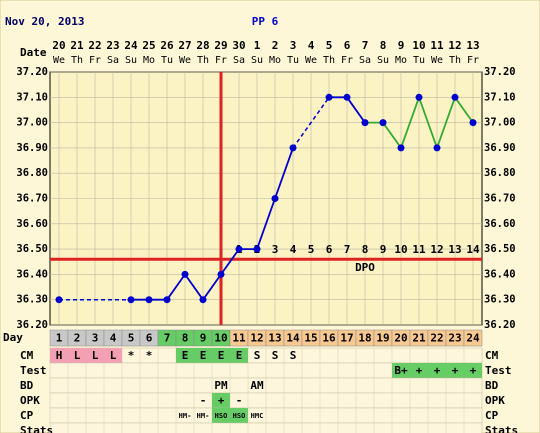 This screenshot has height=433, width=540. I want to click on date-label: 5, so click(329, 45).